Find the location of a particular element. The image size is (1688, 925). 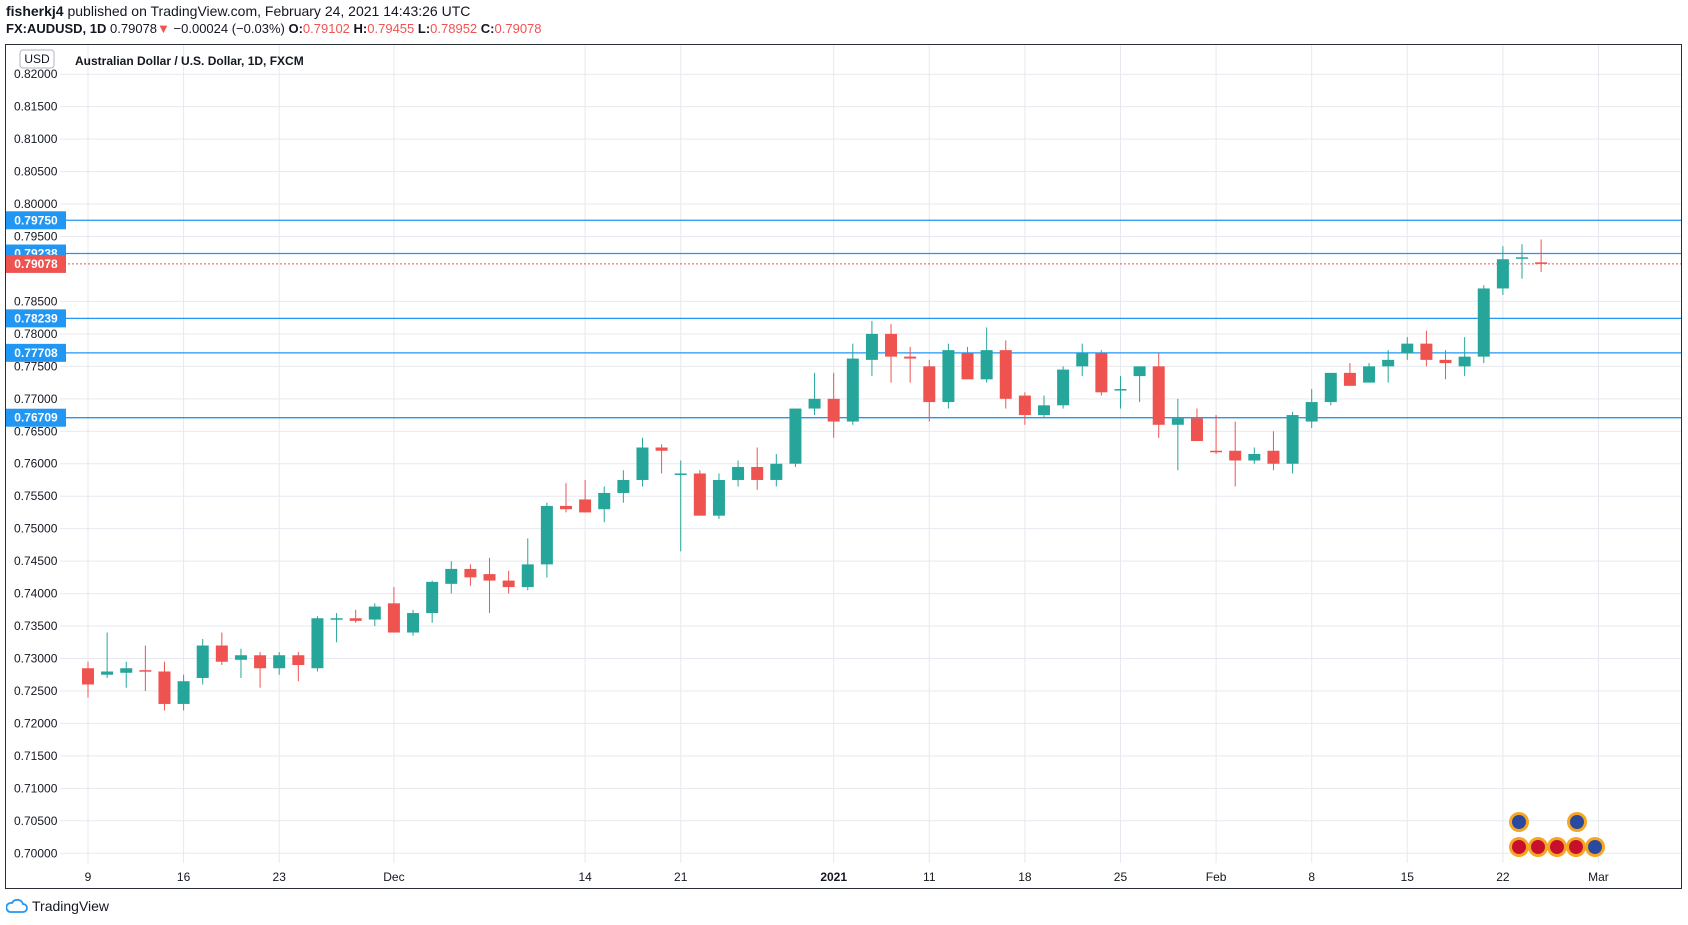

current-price-label: 0.79078 is located at coordinates (36, 264).